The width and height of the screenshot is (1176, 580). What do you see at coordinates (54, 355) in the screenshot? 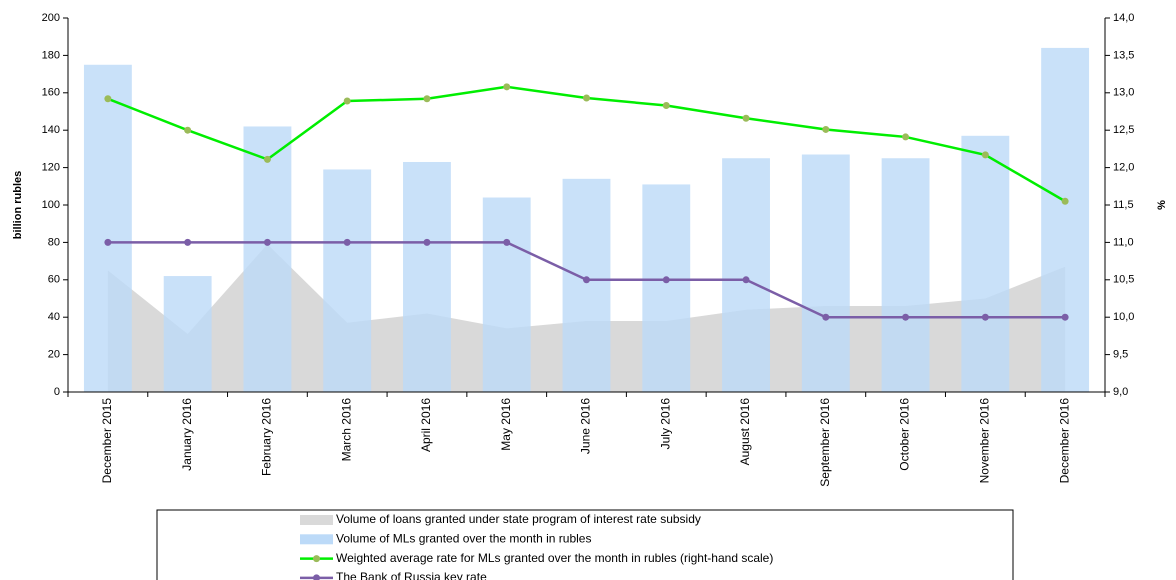
I see `y-tick-label: 20` at bounding box center [54, 355].